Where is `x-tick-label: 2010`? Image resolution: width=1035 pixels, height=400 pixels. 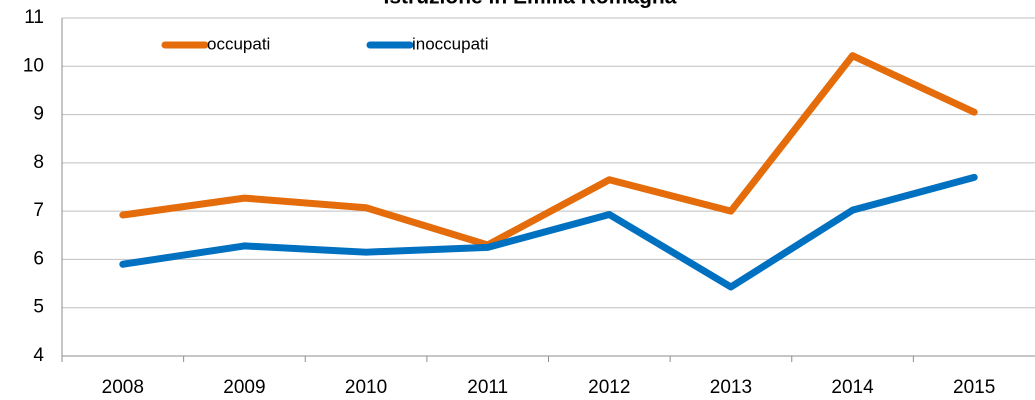 x-tick-label: 2010 is located at coordinates (366, 387).